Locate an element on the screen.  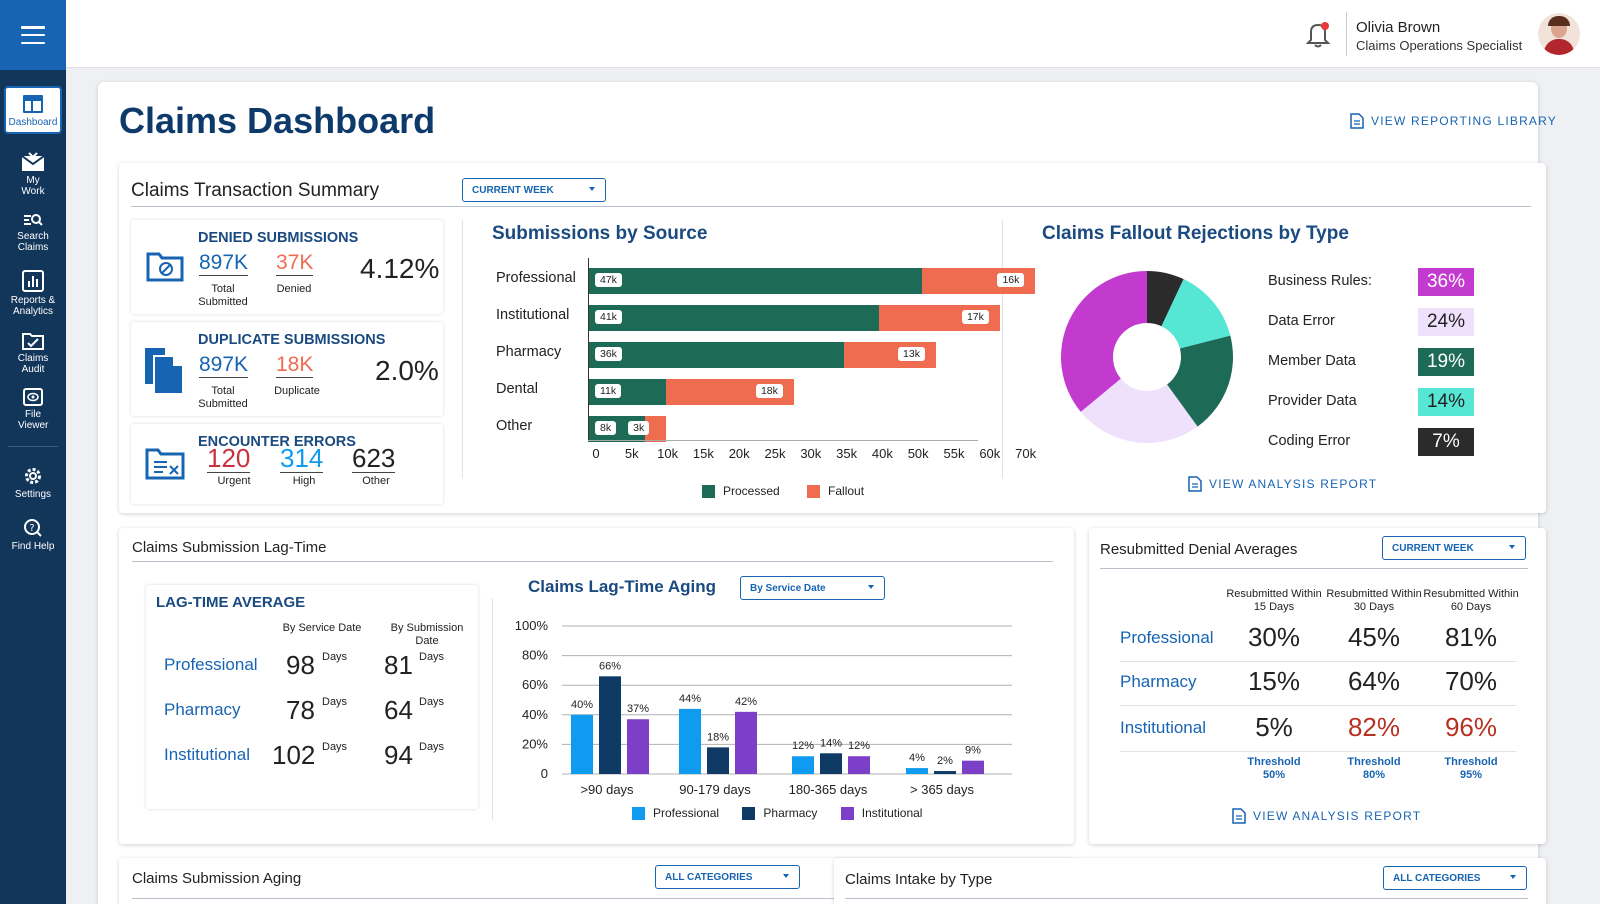
bell-icon is located at coordinates (1319, 34).